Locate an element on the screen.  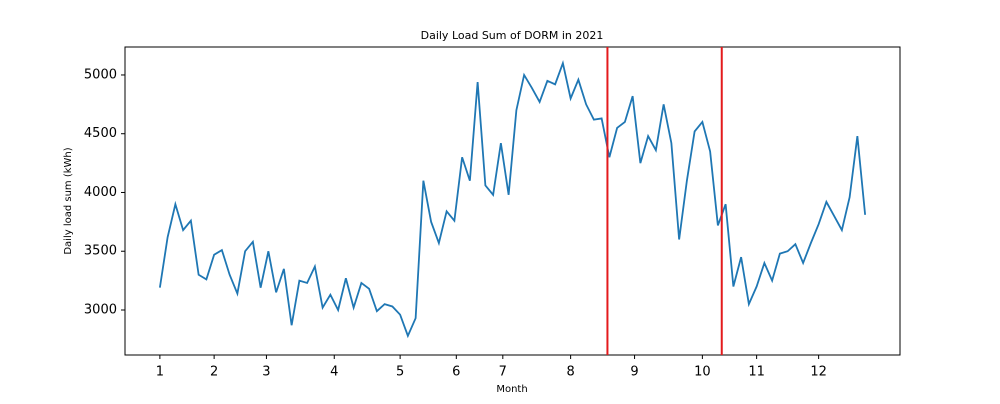
x-tick-label: 7 is located at coordinates (503, 372).